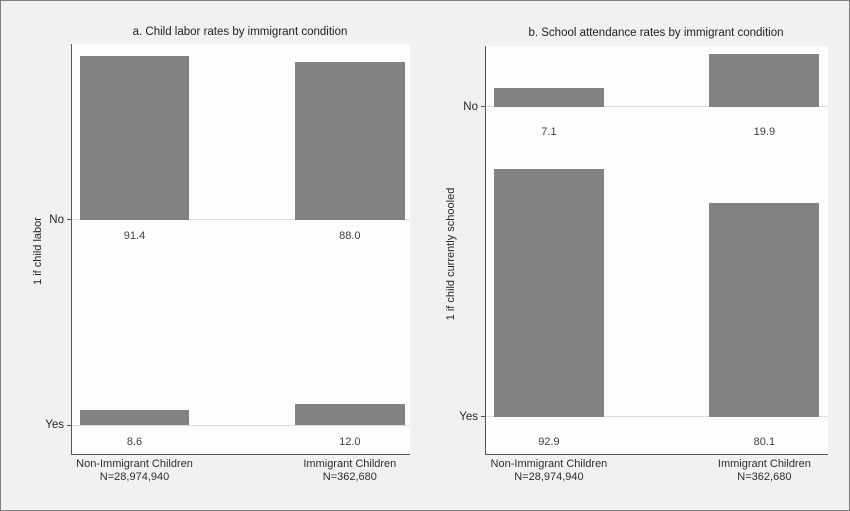 This screenshot has height=511, width=850. I want to click on bar-value-label: 12.0, so click(350, 441).